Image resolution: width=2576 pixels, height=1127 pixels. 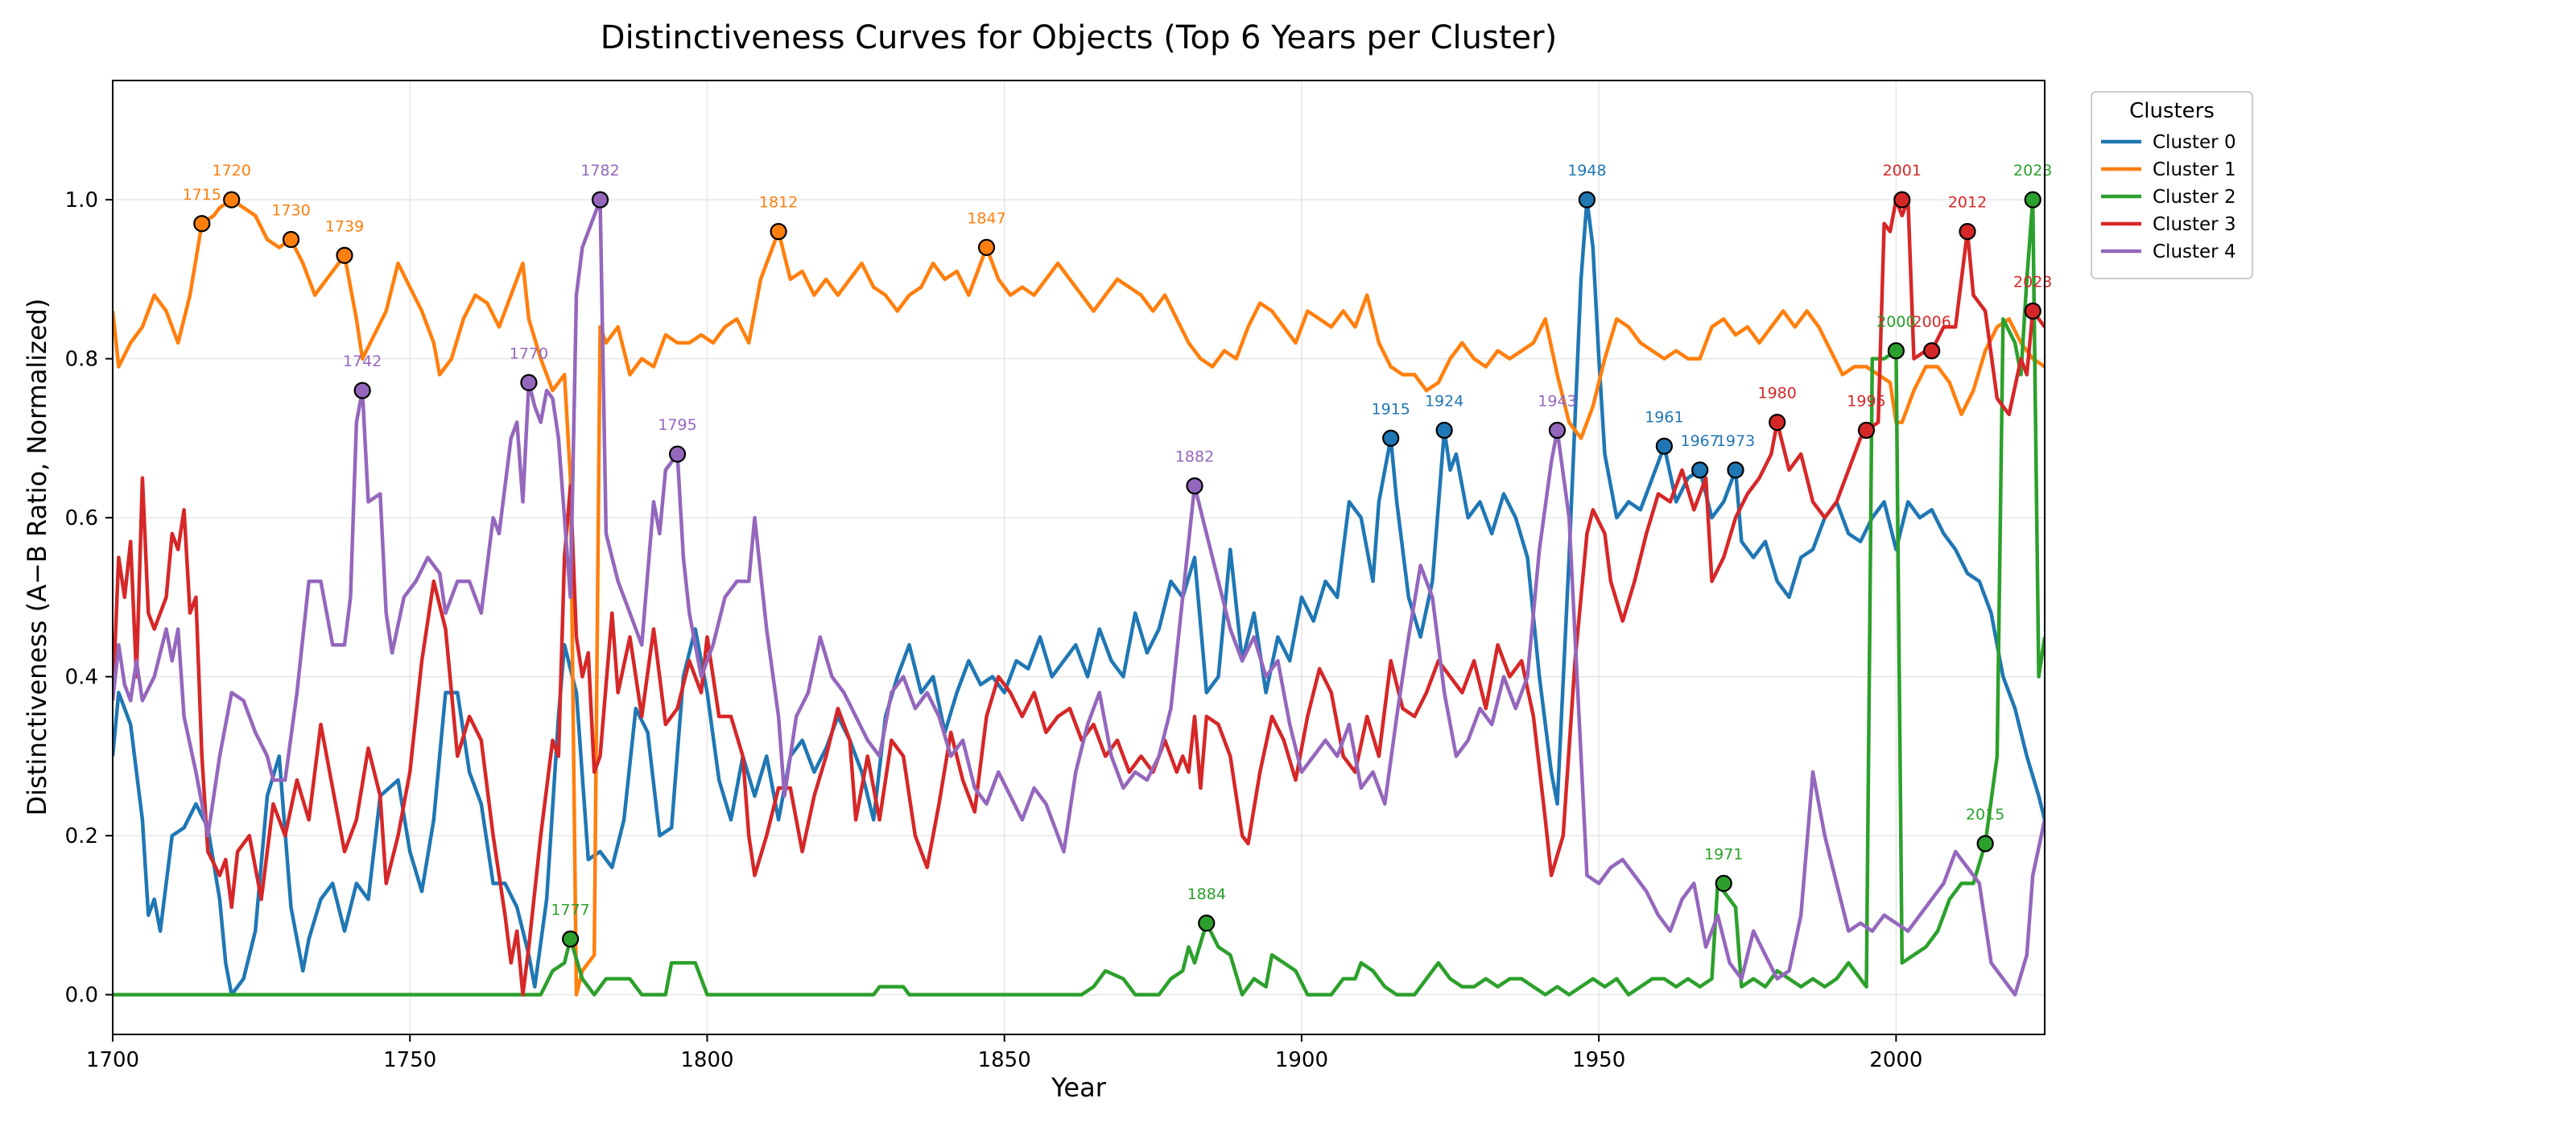 I want to click on y-tick-label: 0.6, so click(x=81, y=518).